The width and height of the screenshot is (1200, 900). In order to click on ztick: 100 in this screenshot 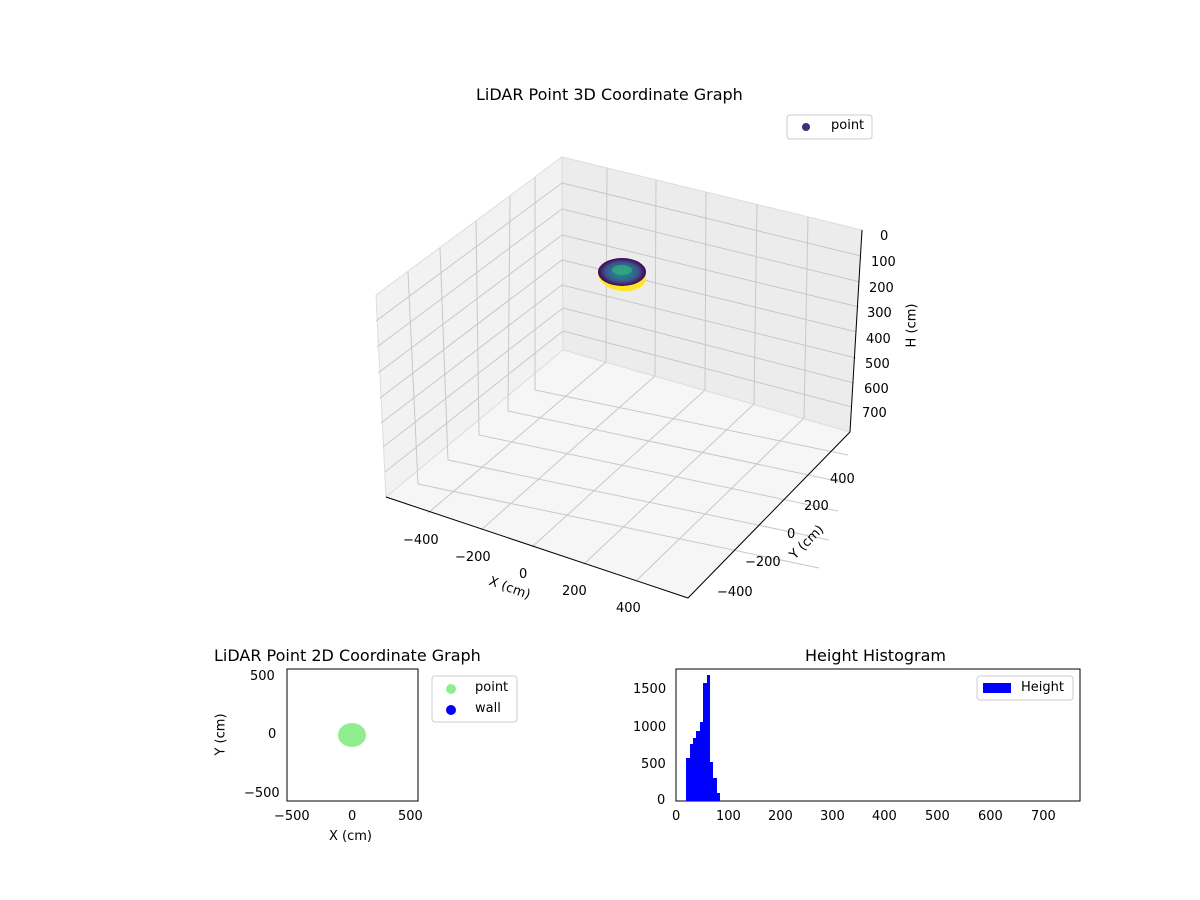, I will do `click(883, 262)`.